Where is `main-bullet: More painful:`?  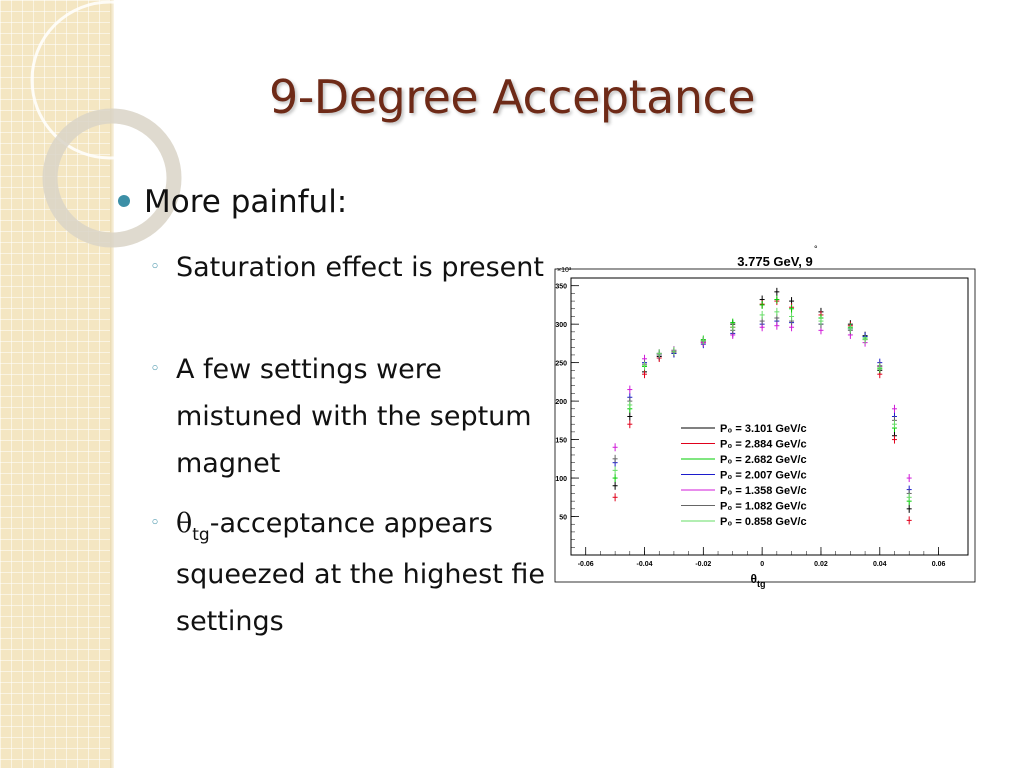 main-bullet: More painful: is located at coordinates (232, 202).